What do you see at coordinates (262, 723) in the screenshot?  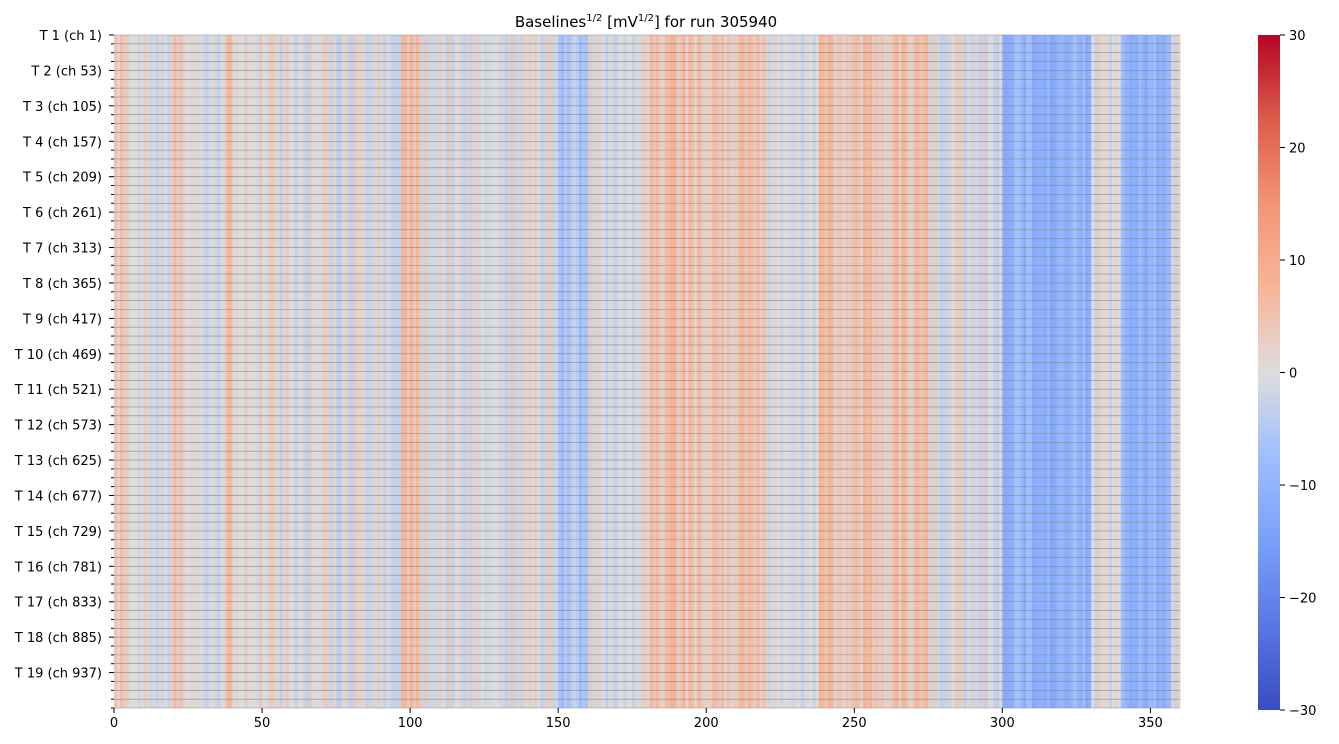 I see `x-tick-label: 50` at bounding box center [262, 723].